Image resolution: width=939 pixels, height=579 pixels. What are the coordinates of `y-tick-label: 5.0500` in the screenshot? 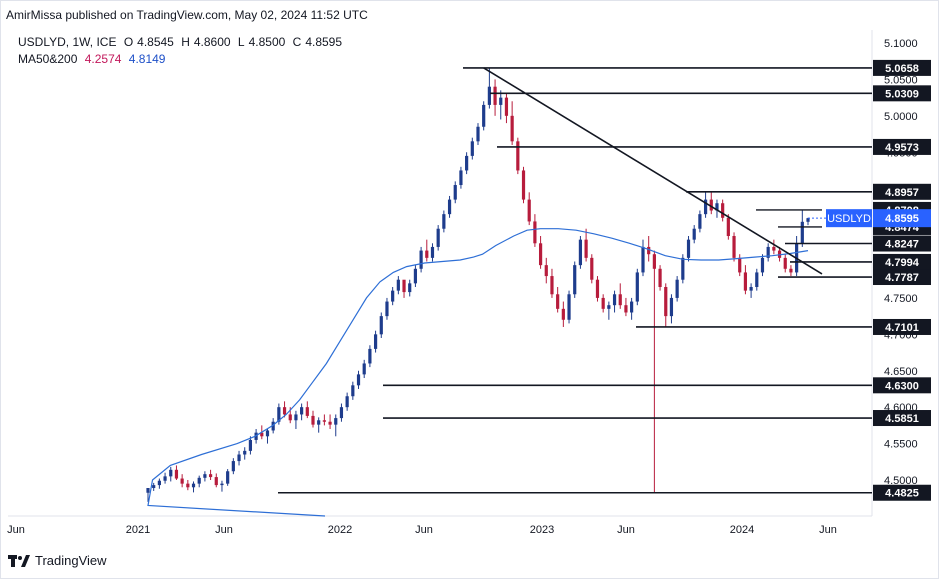 It's located at (901, 80).